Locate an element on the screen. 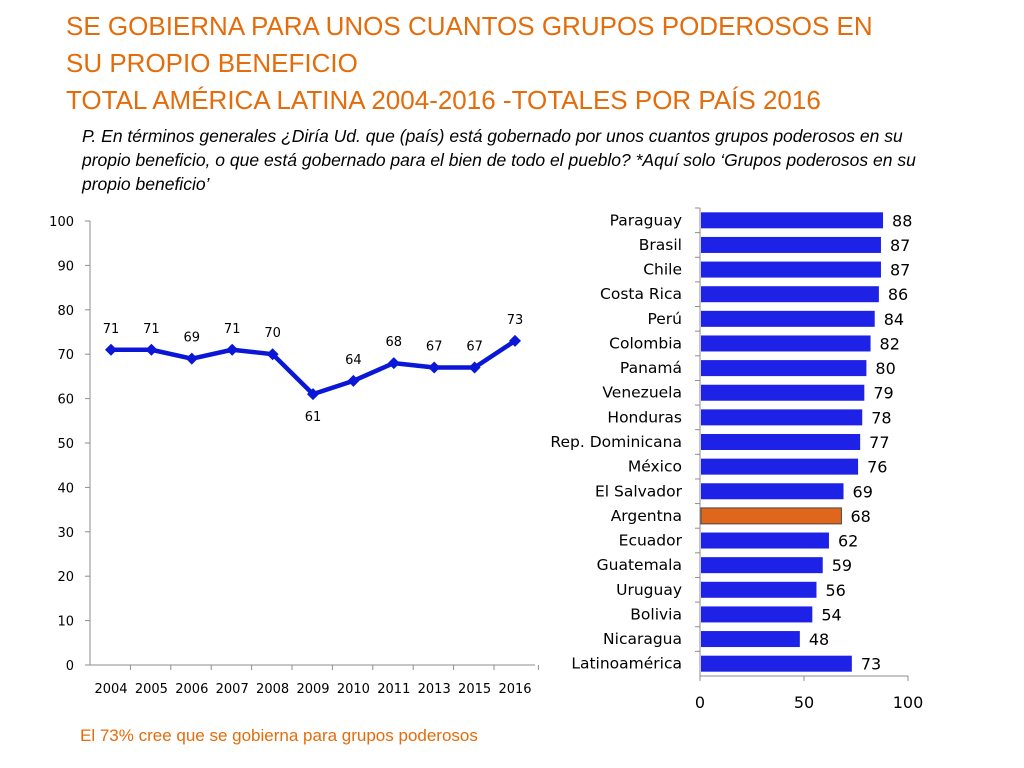 Image resolution: width=1024 pixels, height=768 pixels. category-label: Venezuela is located at coordinates (642, 393).